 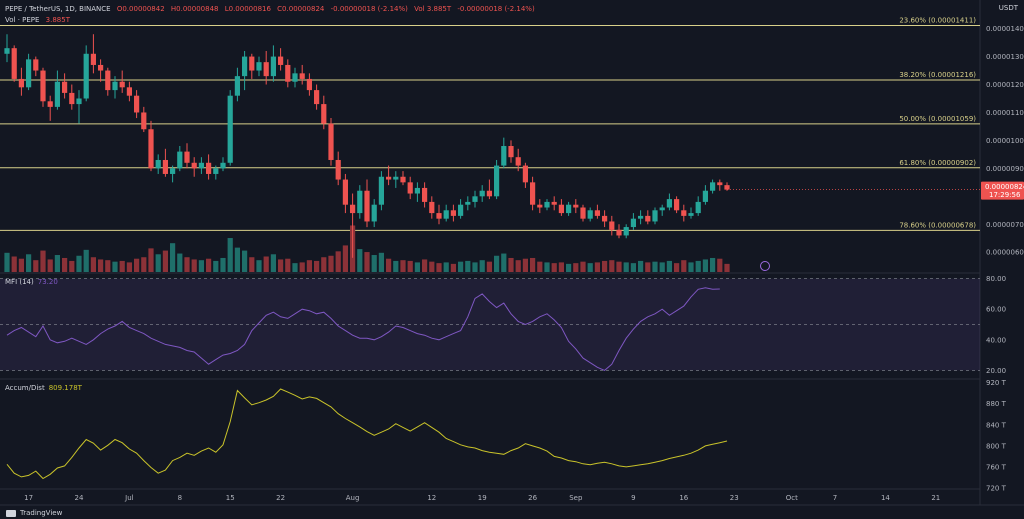 I want to click on mfi-line, so click(x=363, y=329).